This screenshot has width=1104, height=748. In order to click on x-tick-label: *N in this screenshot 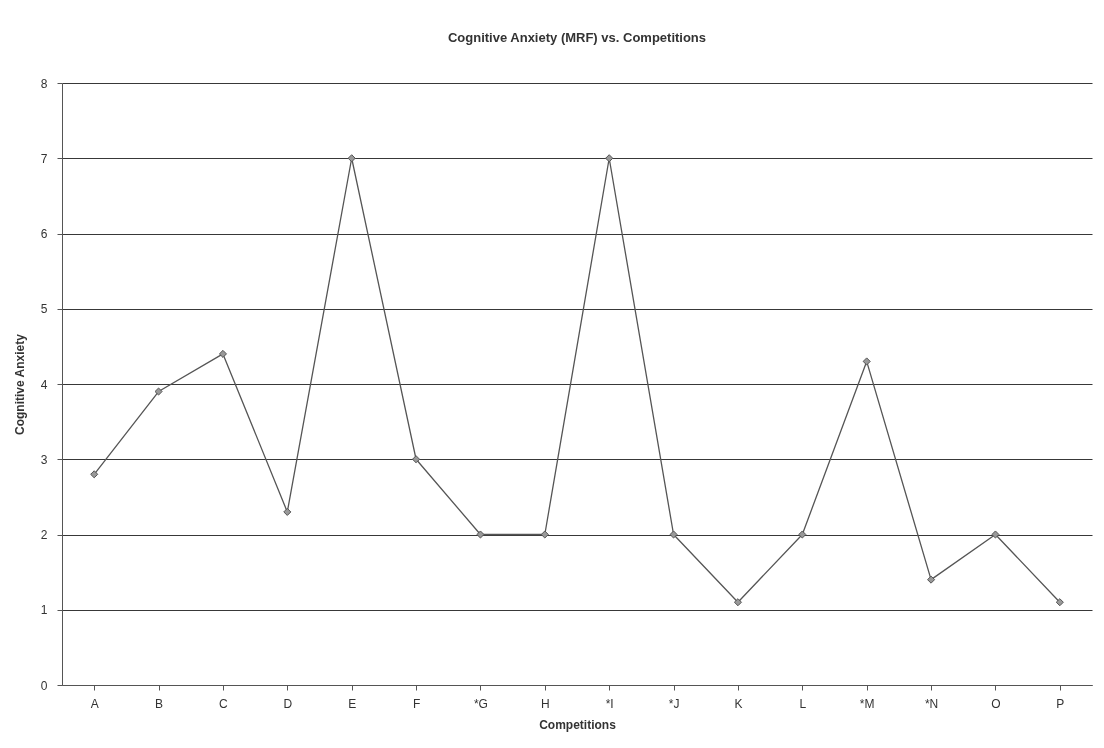, I will do `click(931, 703)`.